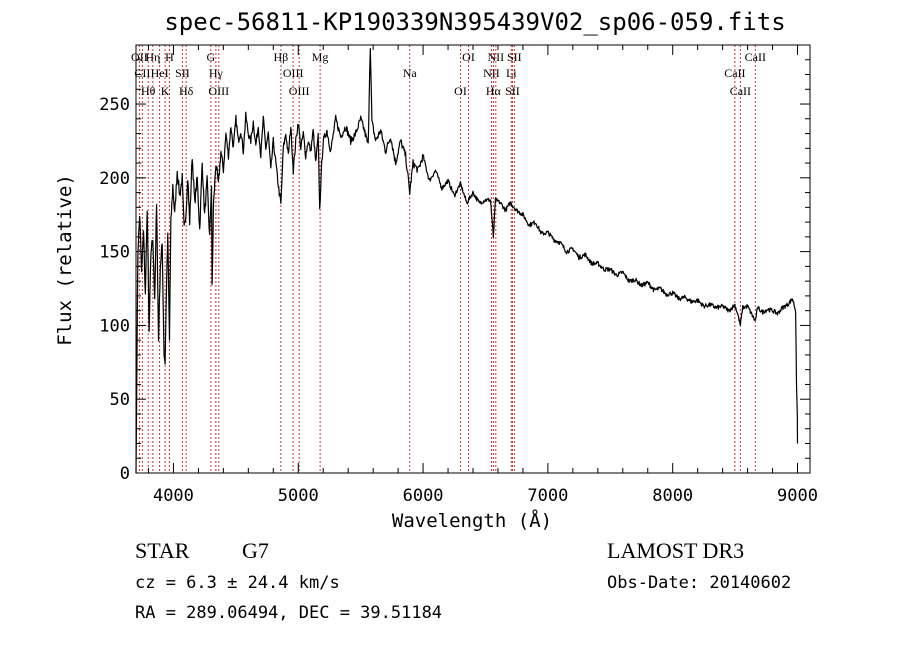 Image resolution: width=900 pixels, height=649 pixels. What do you see at coordinates (211, 57) in the screenshot?
I see `line-label-9: G` at bounding box center [211, 57].